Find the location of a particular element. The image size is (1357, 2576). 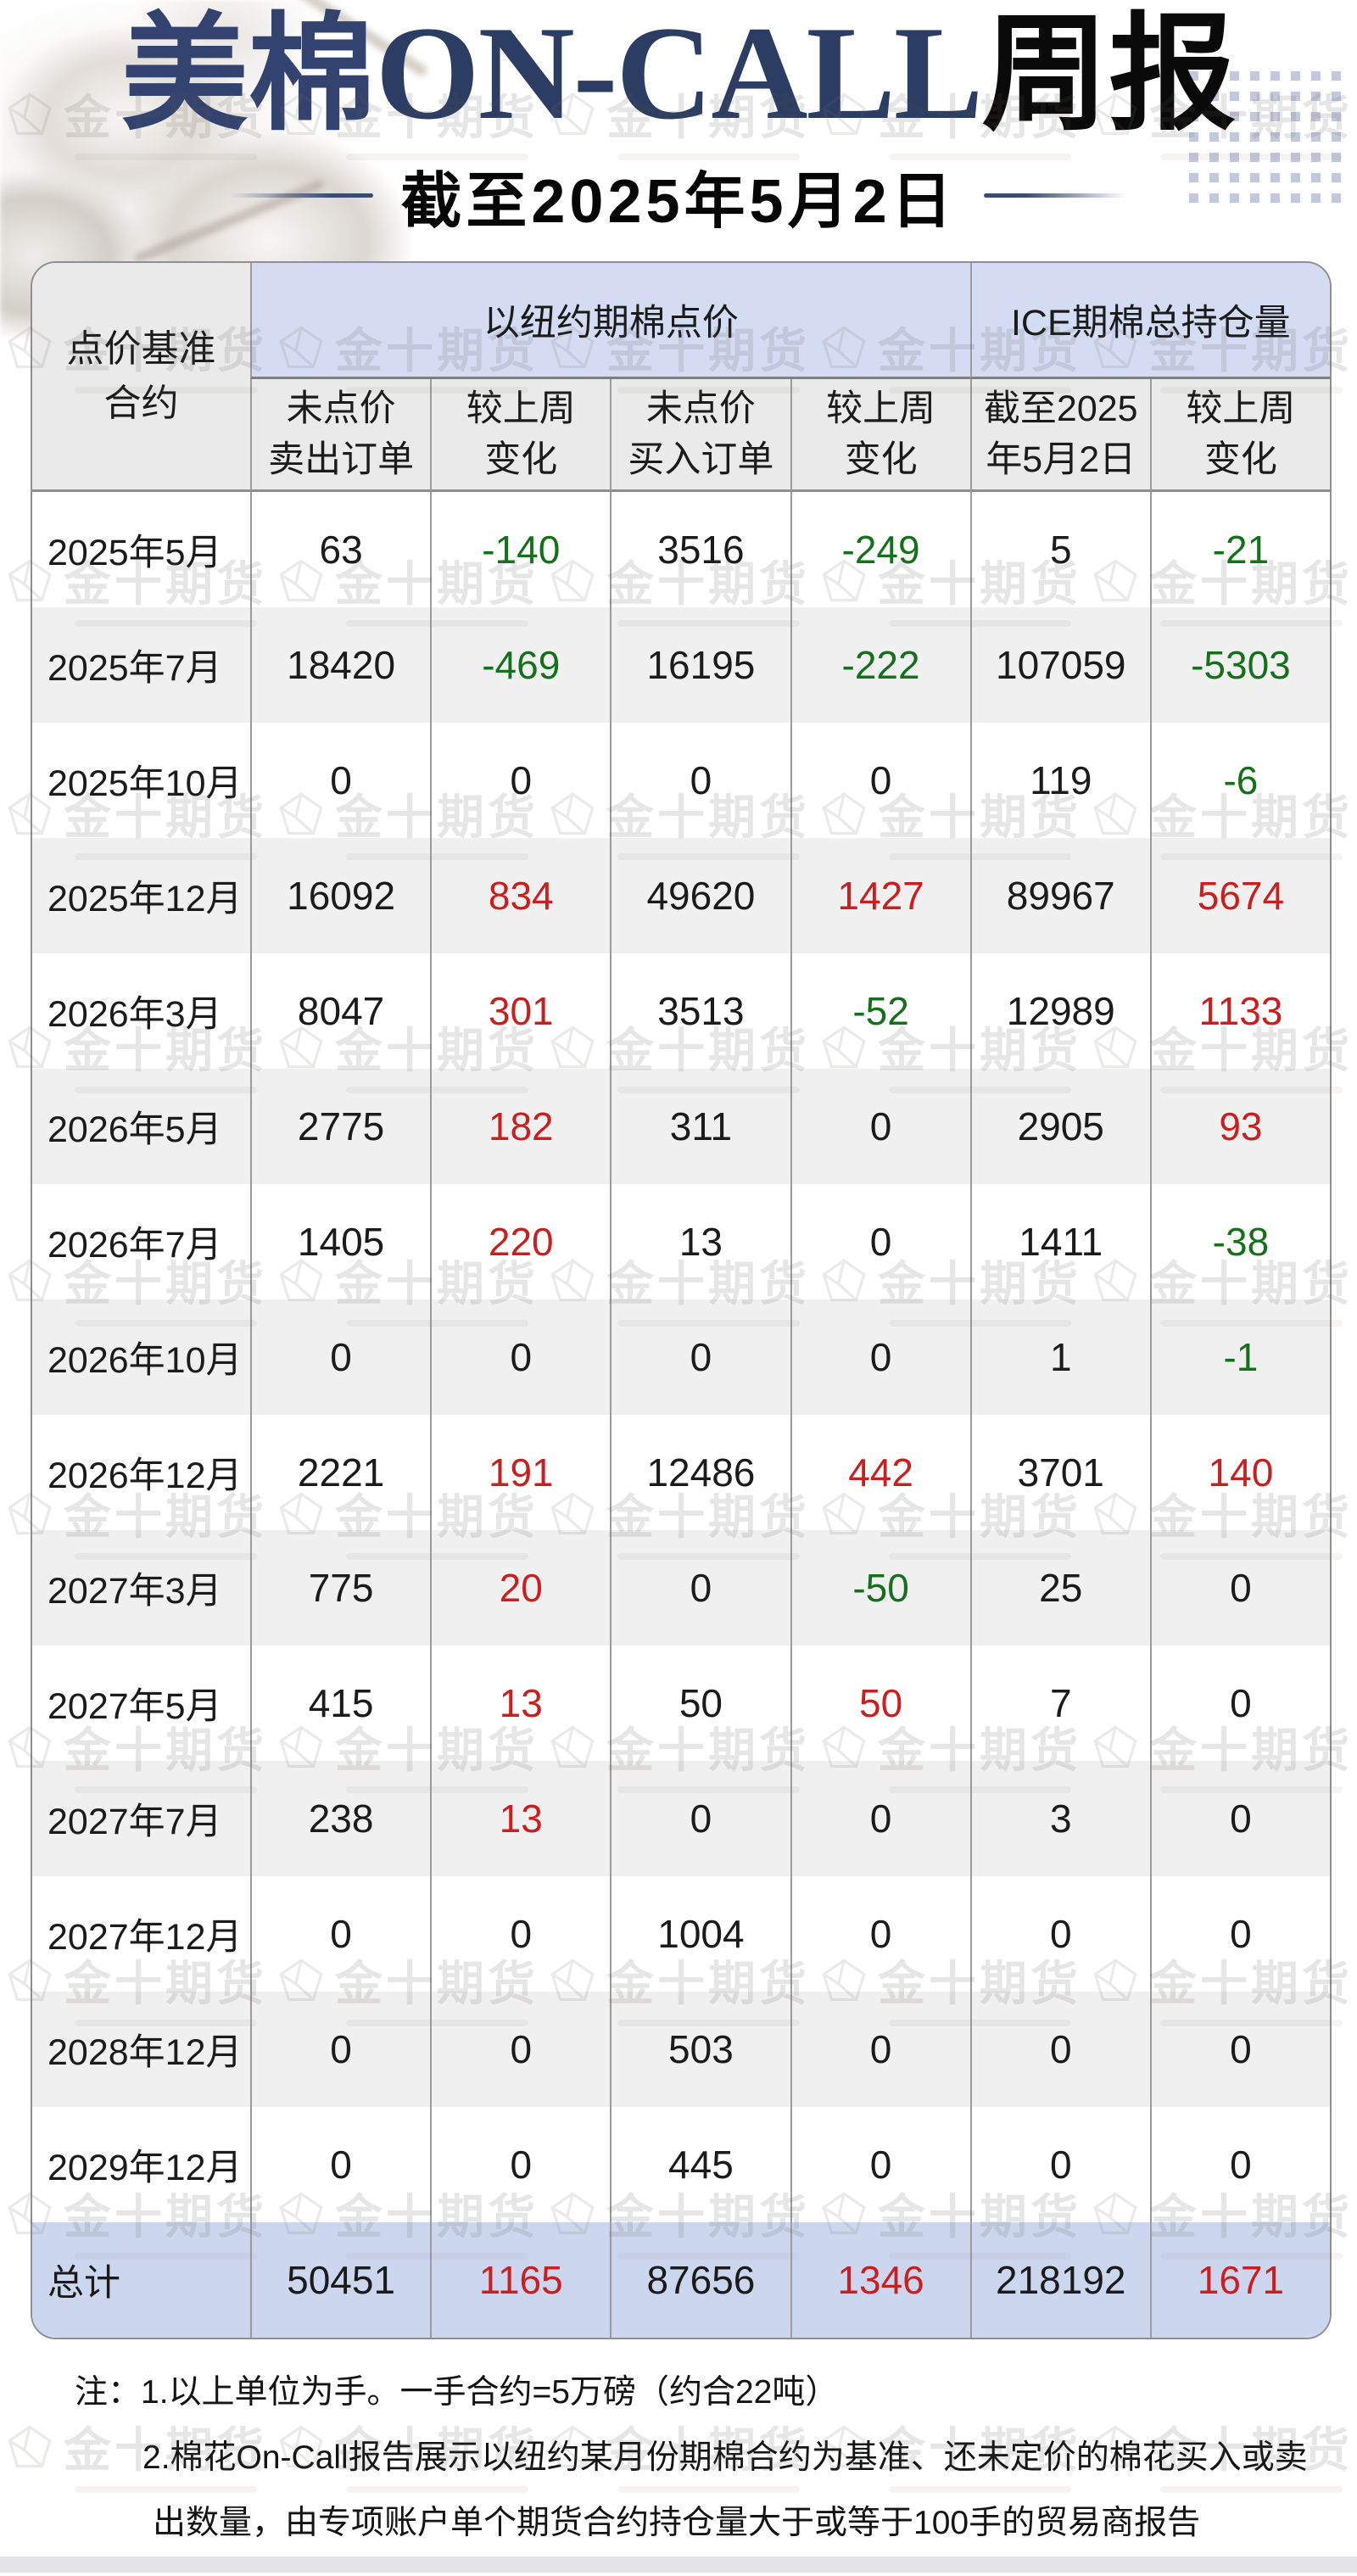

cell: 311 is located at coordinates (700, 1126).